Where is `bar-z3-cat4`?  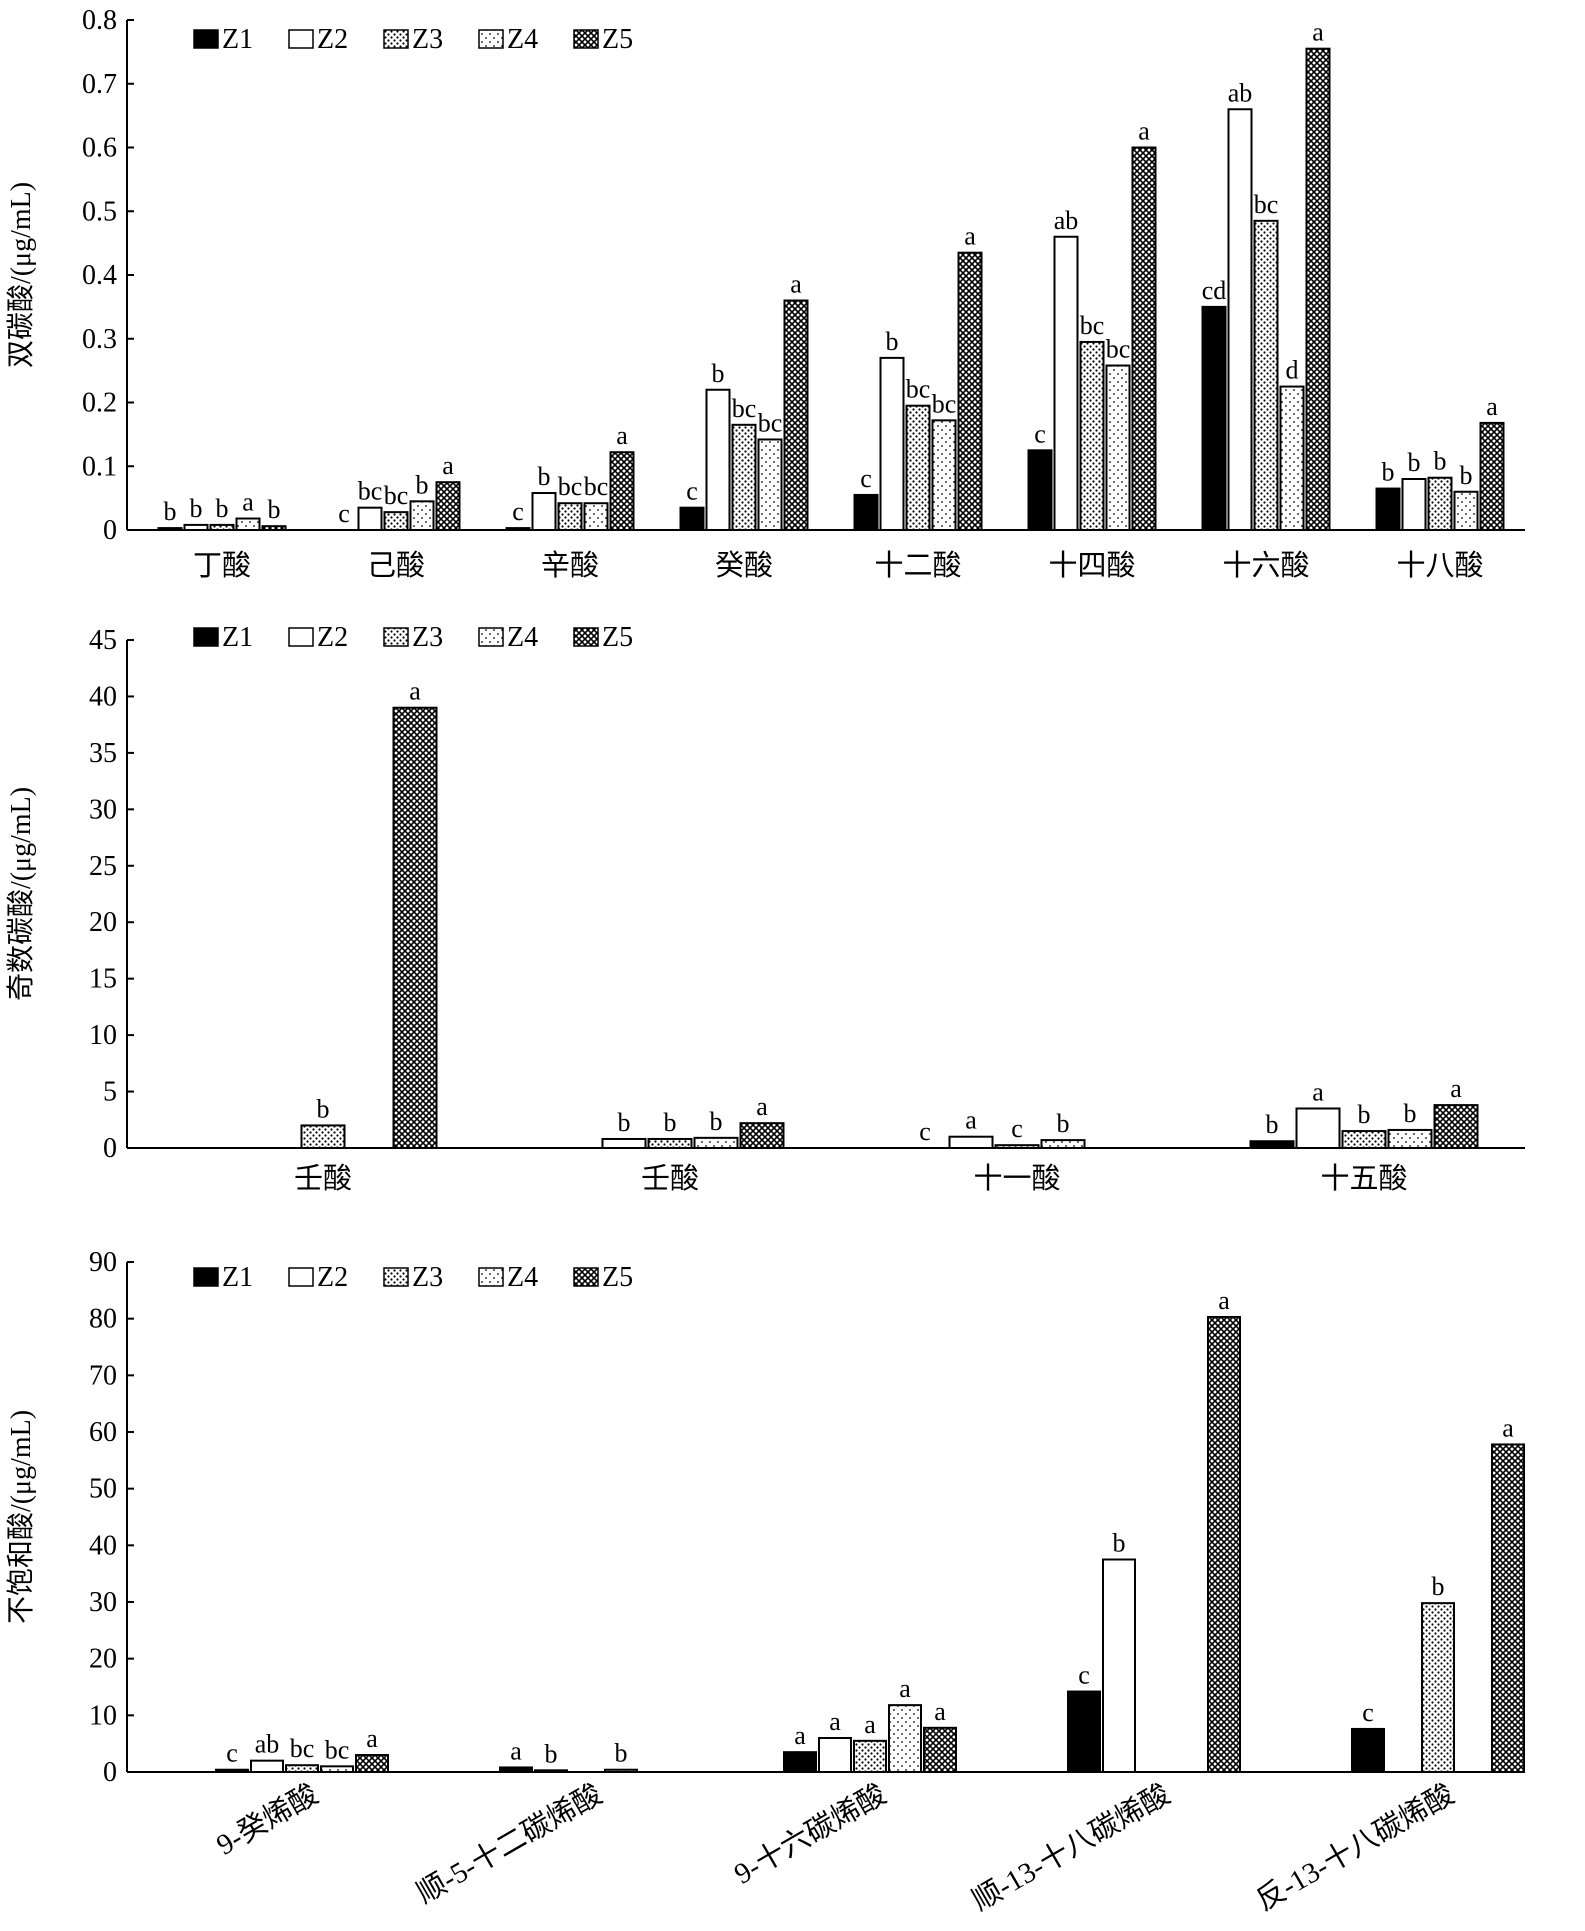 bar-z3-cat4 is located at coordinates (918, 467).